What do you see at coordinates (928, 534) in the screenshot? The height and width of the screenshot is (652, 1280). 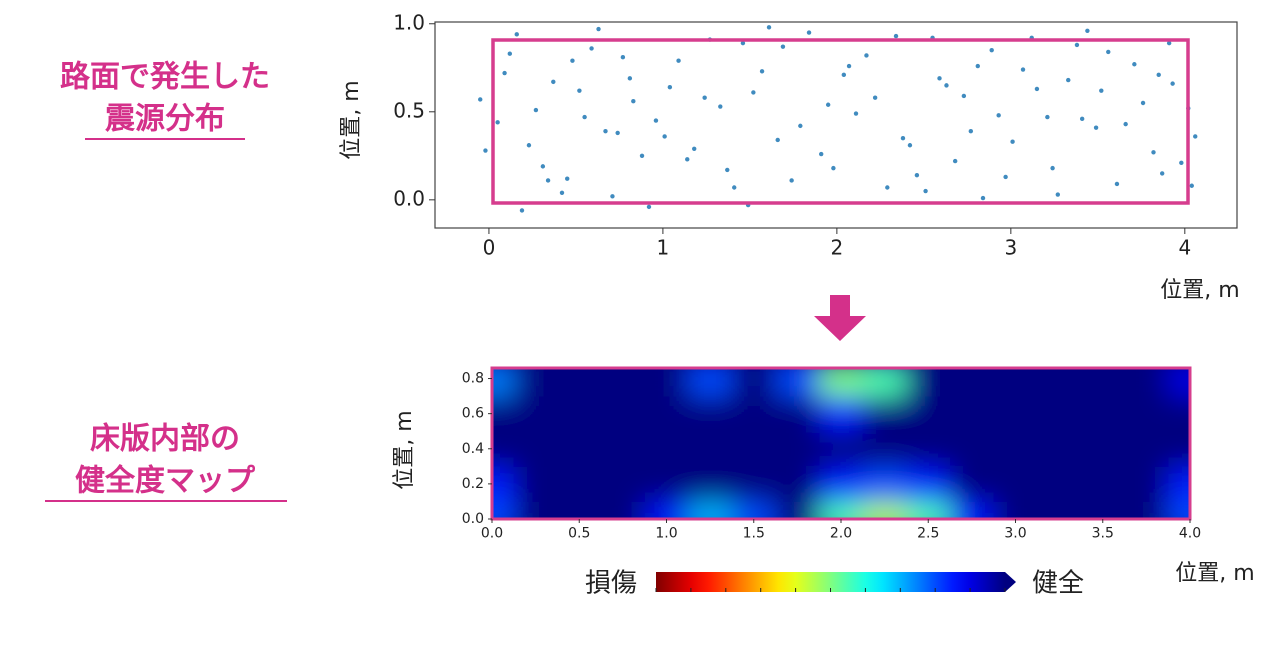 I see `x-tick-label: 2.5` at bounding box center [928, 534].